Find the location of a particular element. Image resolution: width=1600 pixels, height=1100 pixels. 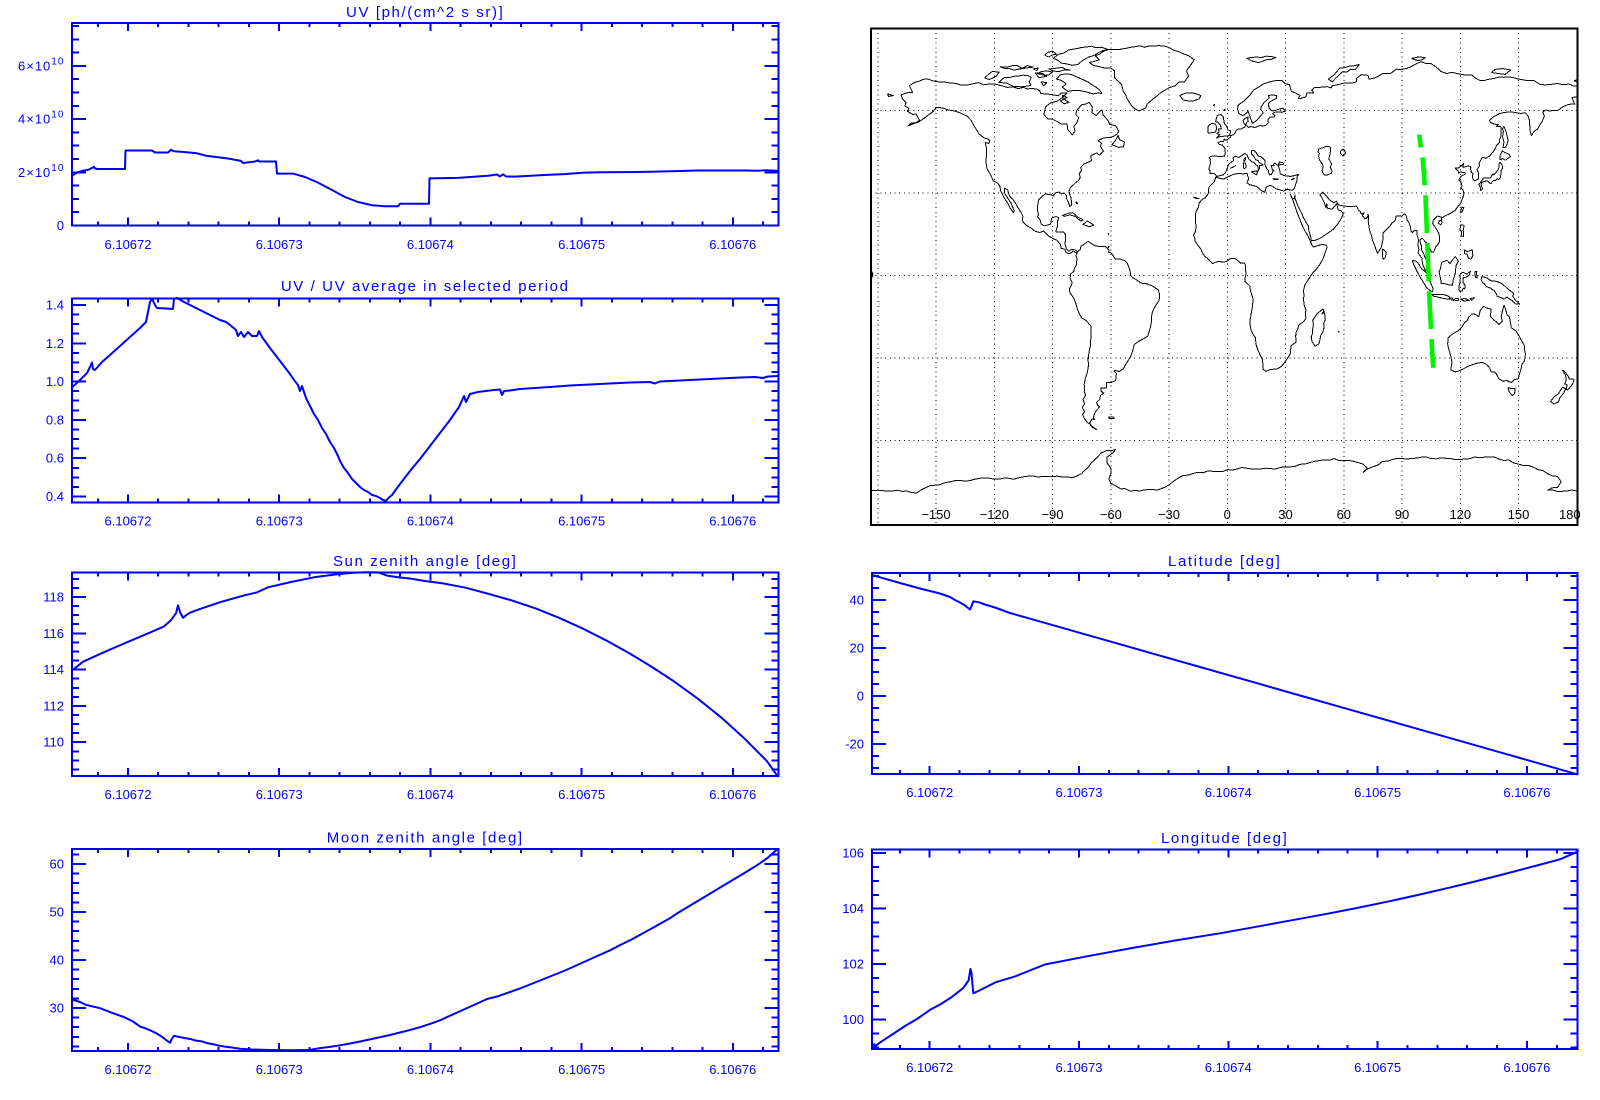

svg-text: −120 is located at coordinates (994, 514).